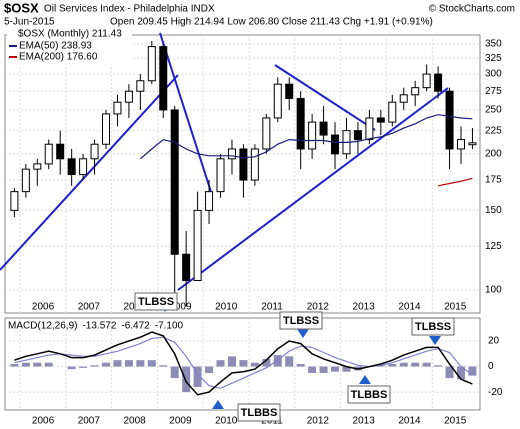  Describe the element at coordinates (364, 421) in the screenshot. I see `x-tick-label: 2013` at that location.